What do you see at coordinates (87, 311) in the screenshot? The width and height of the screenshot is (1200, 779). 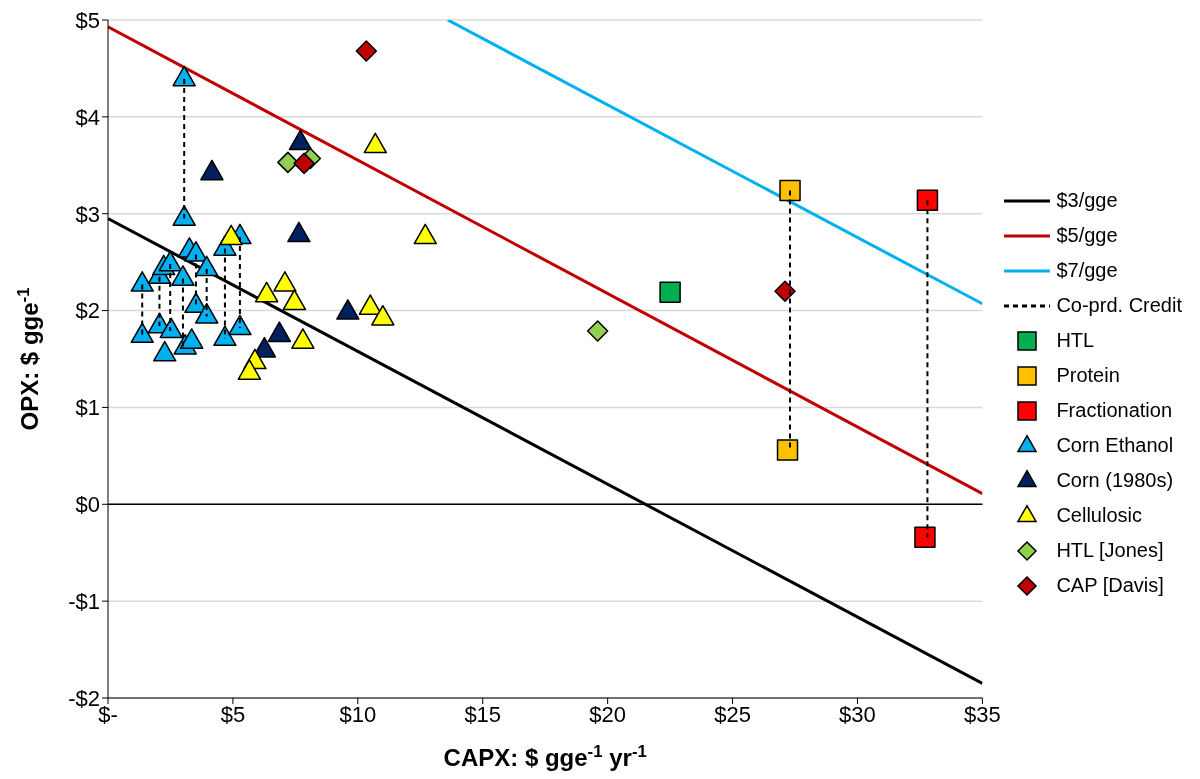 I see `y-tick-label: $2` at bounding box center [87, 311].